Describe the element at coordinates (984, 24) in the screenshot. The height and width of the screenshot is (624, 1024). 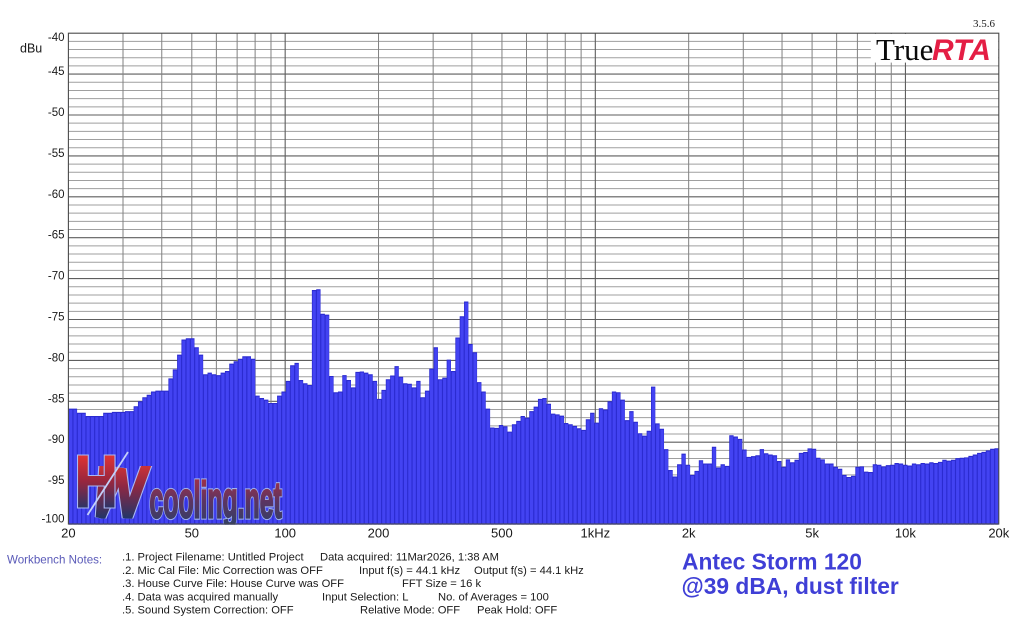
I see `svg-text: 3.5.6` at that location.